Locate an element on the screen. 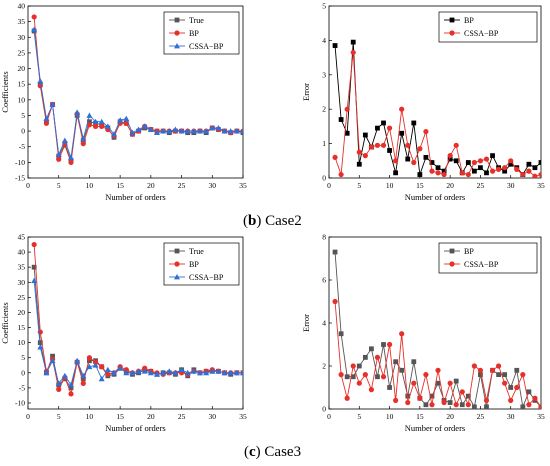  x-tick-label: 10 is located at coordinates (90, 416).